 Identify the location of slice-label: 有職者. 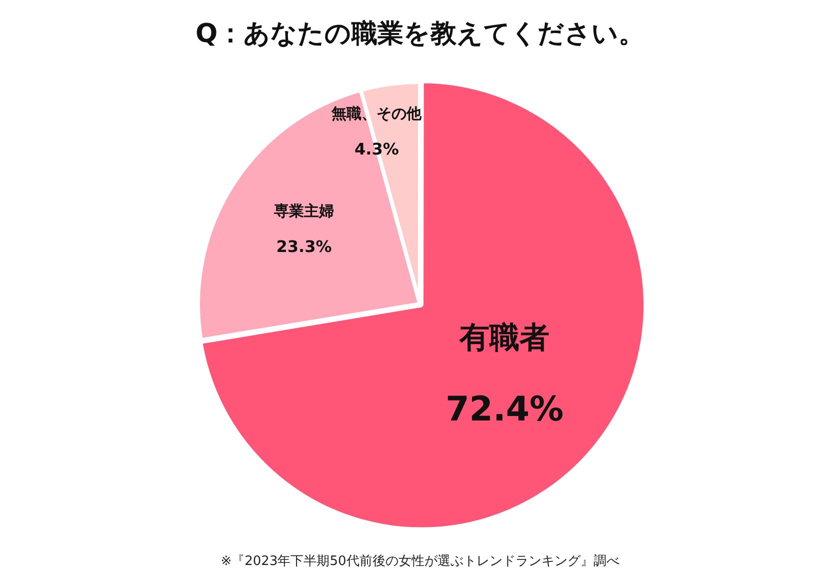
(504, 338).